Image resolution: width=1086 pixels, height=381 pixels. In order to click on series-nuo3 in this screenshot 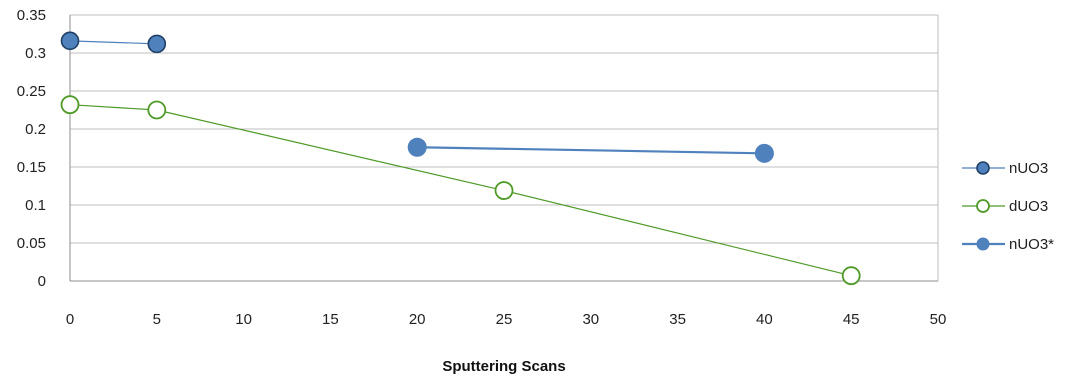, I will do `click(113, 42)`.